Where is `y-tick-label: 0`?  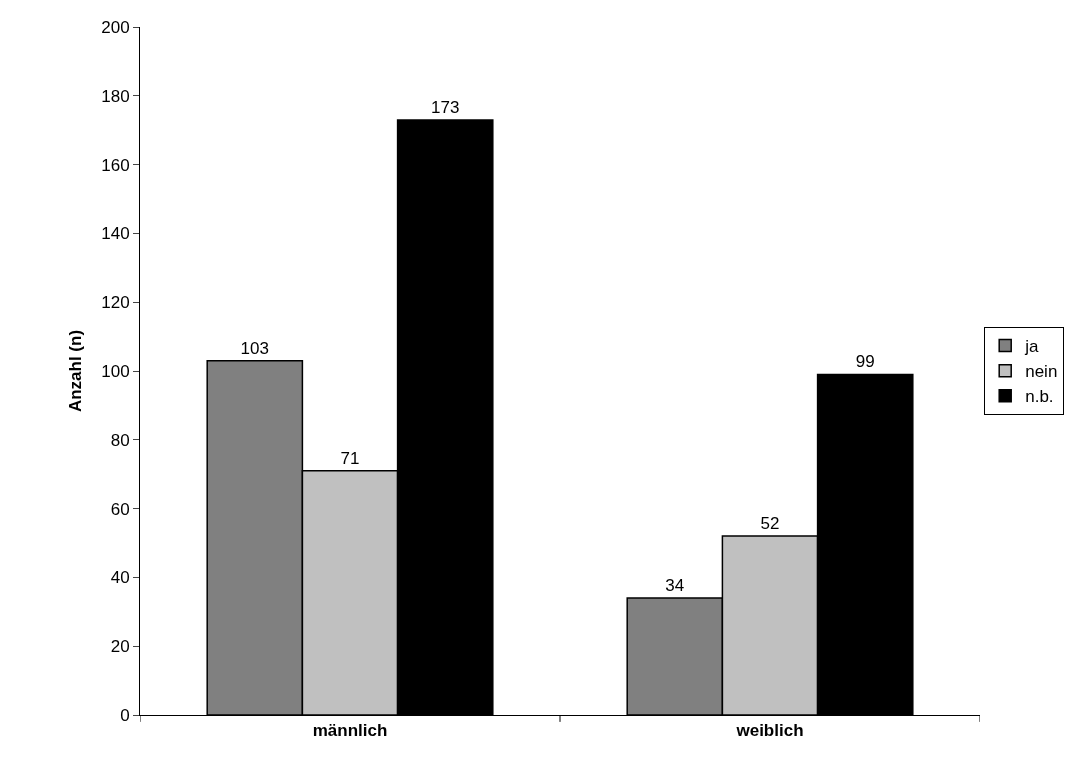 y-tick-label: 0 is located at coordinates (125, 715).